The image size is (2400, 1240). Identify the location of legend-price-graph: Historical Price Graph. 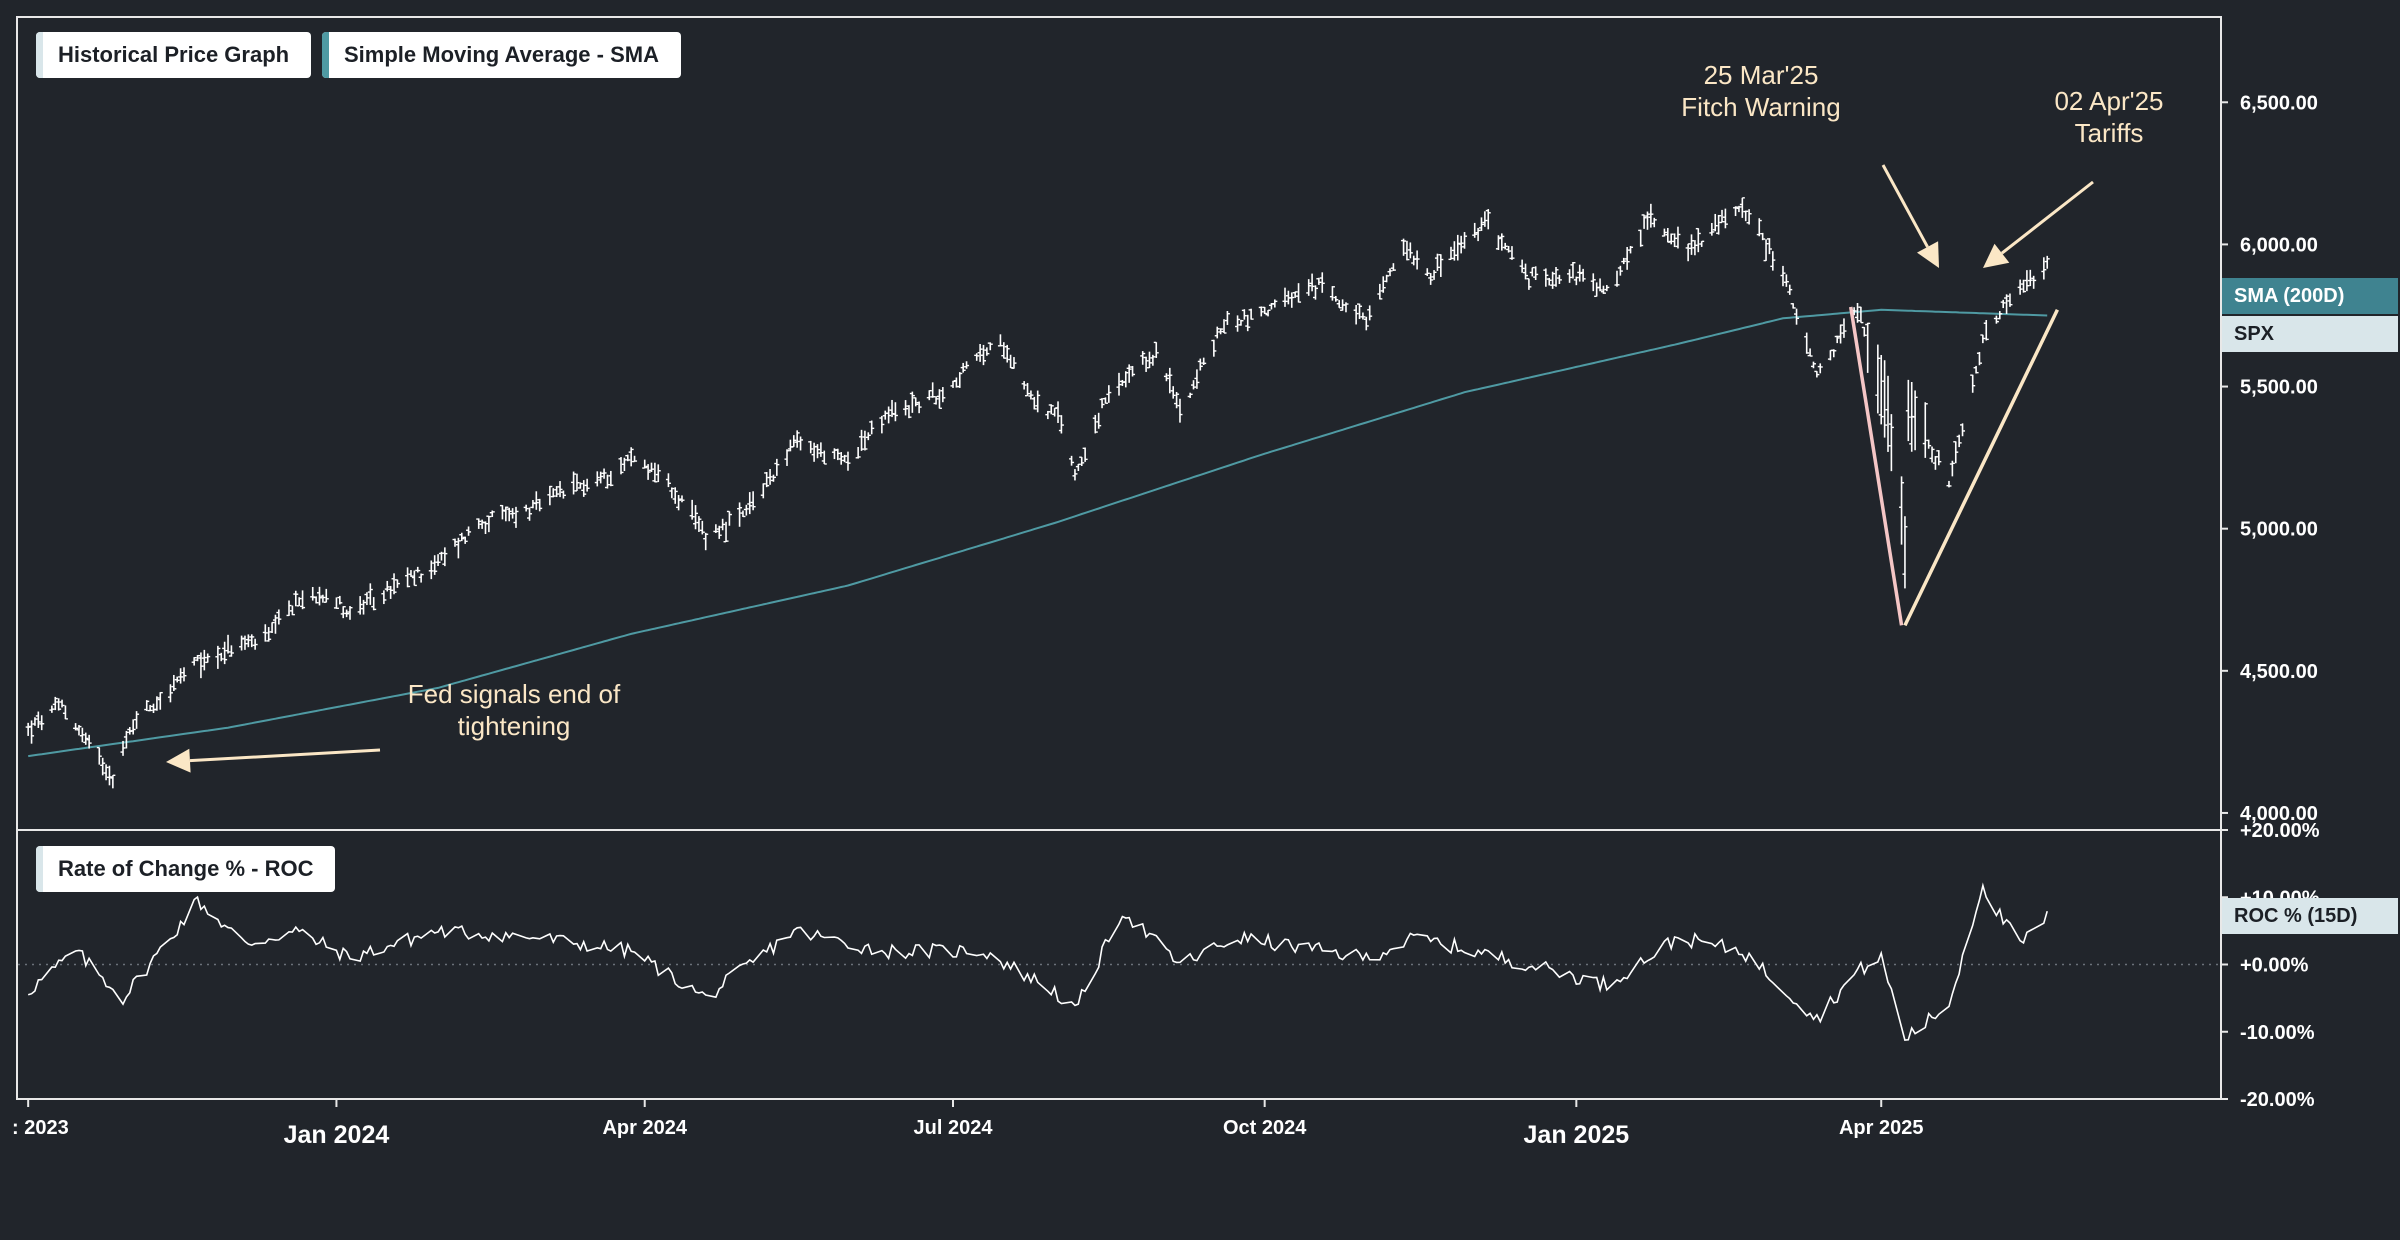
(174, 55).